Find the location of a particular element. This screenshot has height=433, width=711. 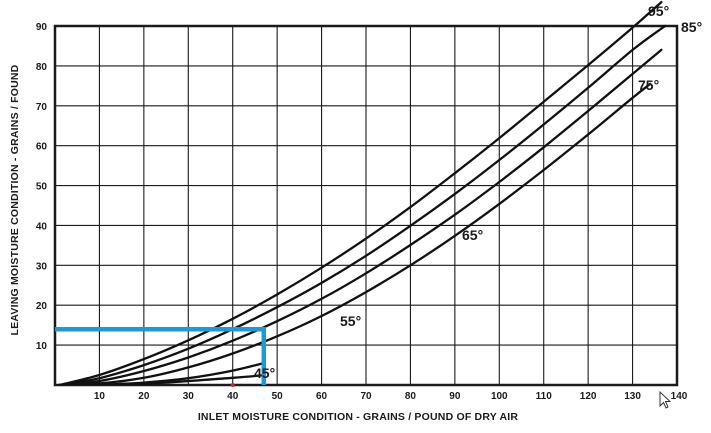

x-tick-label: 70 is located at coordinates (366, 396).